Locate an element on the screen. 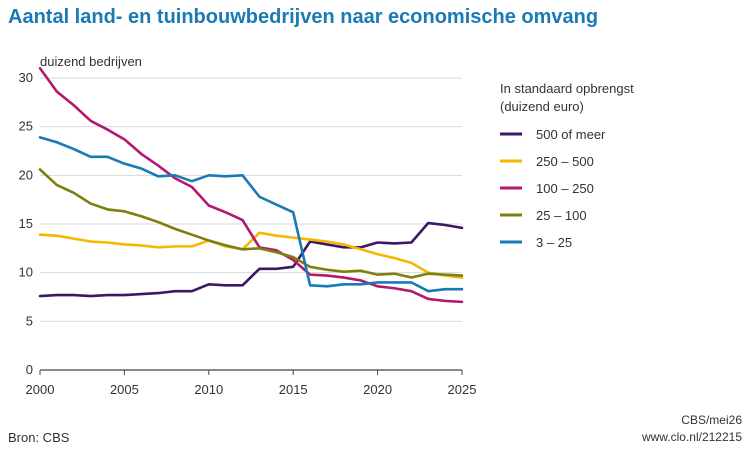 This screenshot has height=450, width=750. y-axis-unit-label: duizend bedrijven is located at coordinates (91, 61).